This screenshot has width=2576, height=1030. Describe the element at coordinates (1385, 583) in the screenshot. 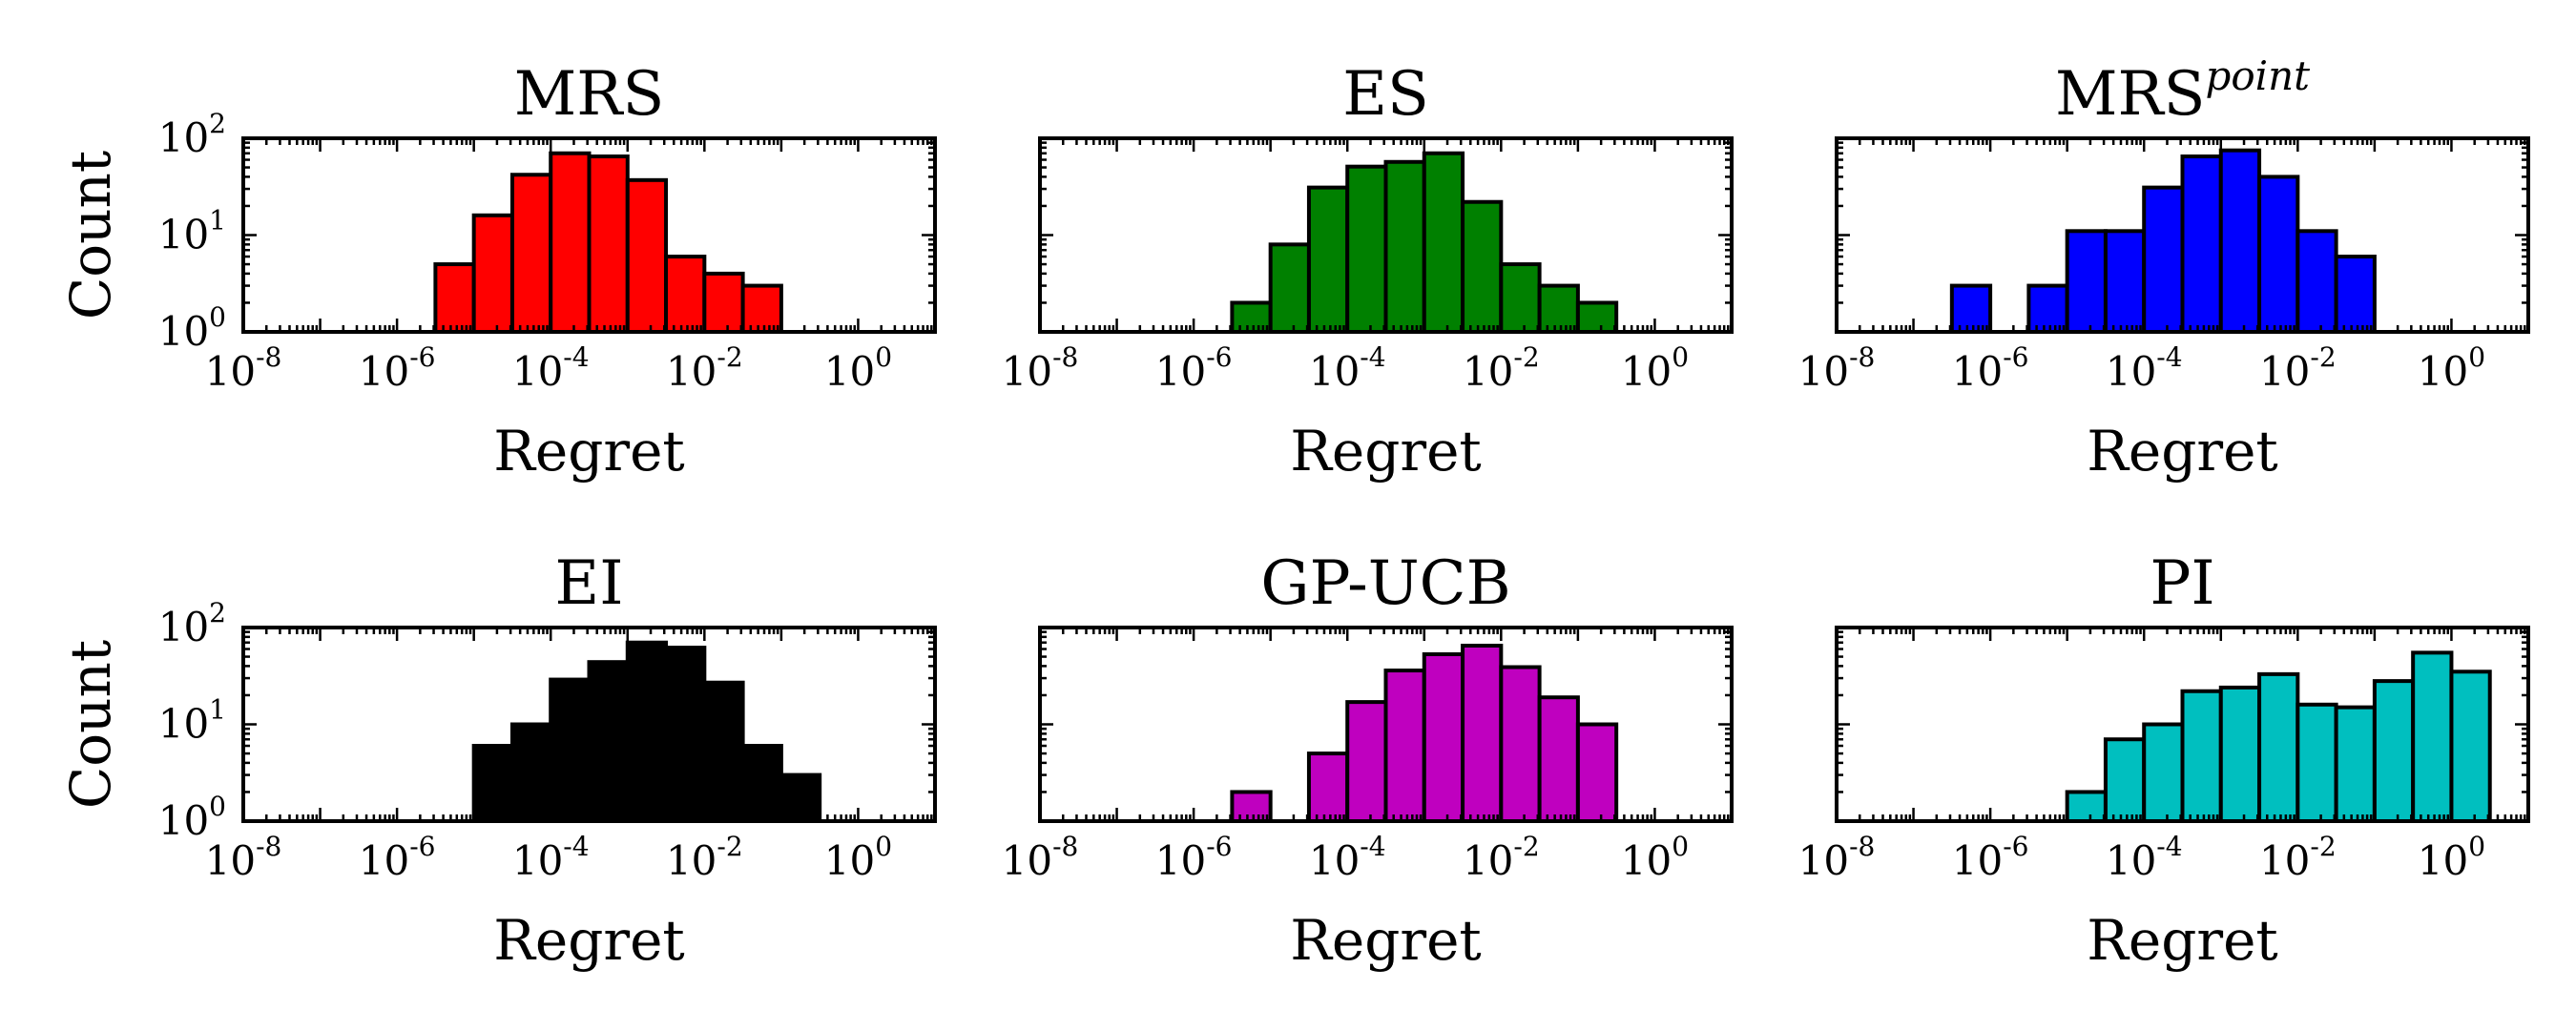

I see `panel-title-text: GP-UCB` at that location.